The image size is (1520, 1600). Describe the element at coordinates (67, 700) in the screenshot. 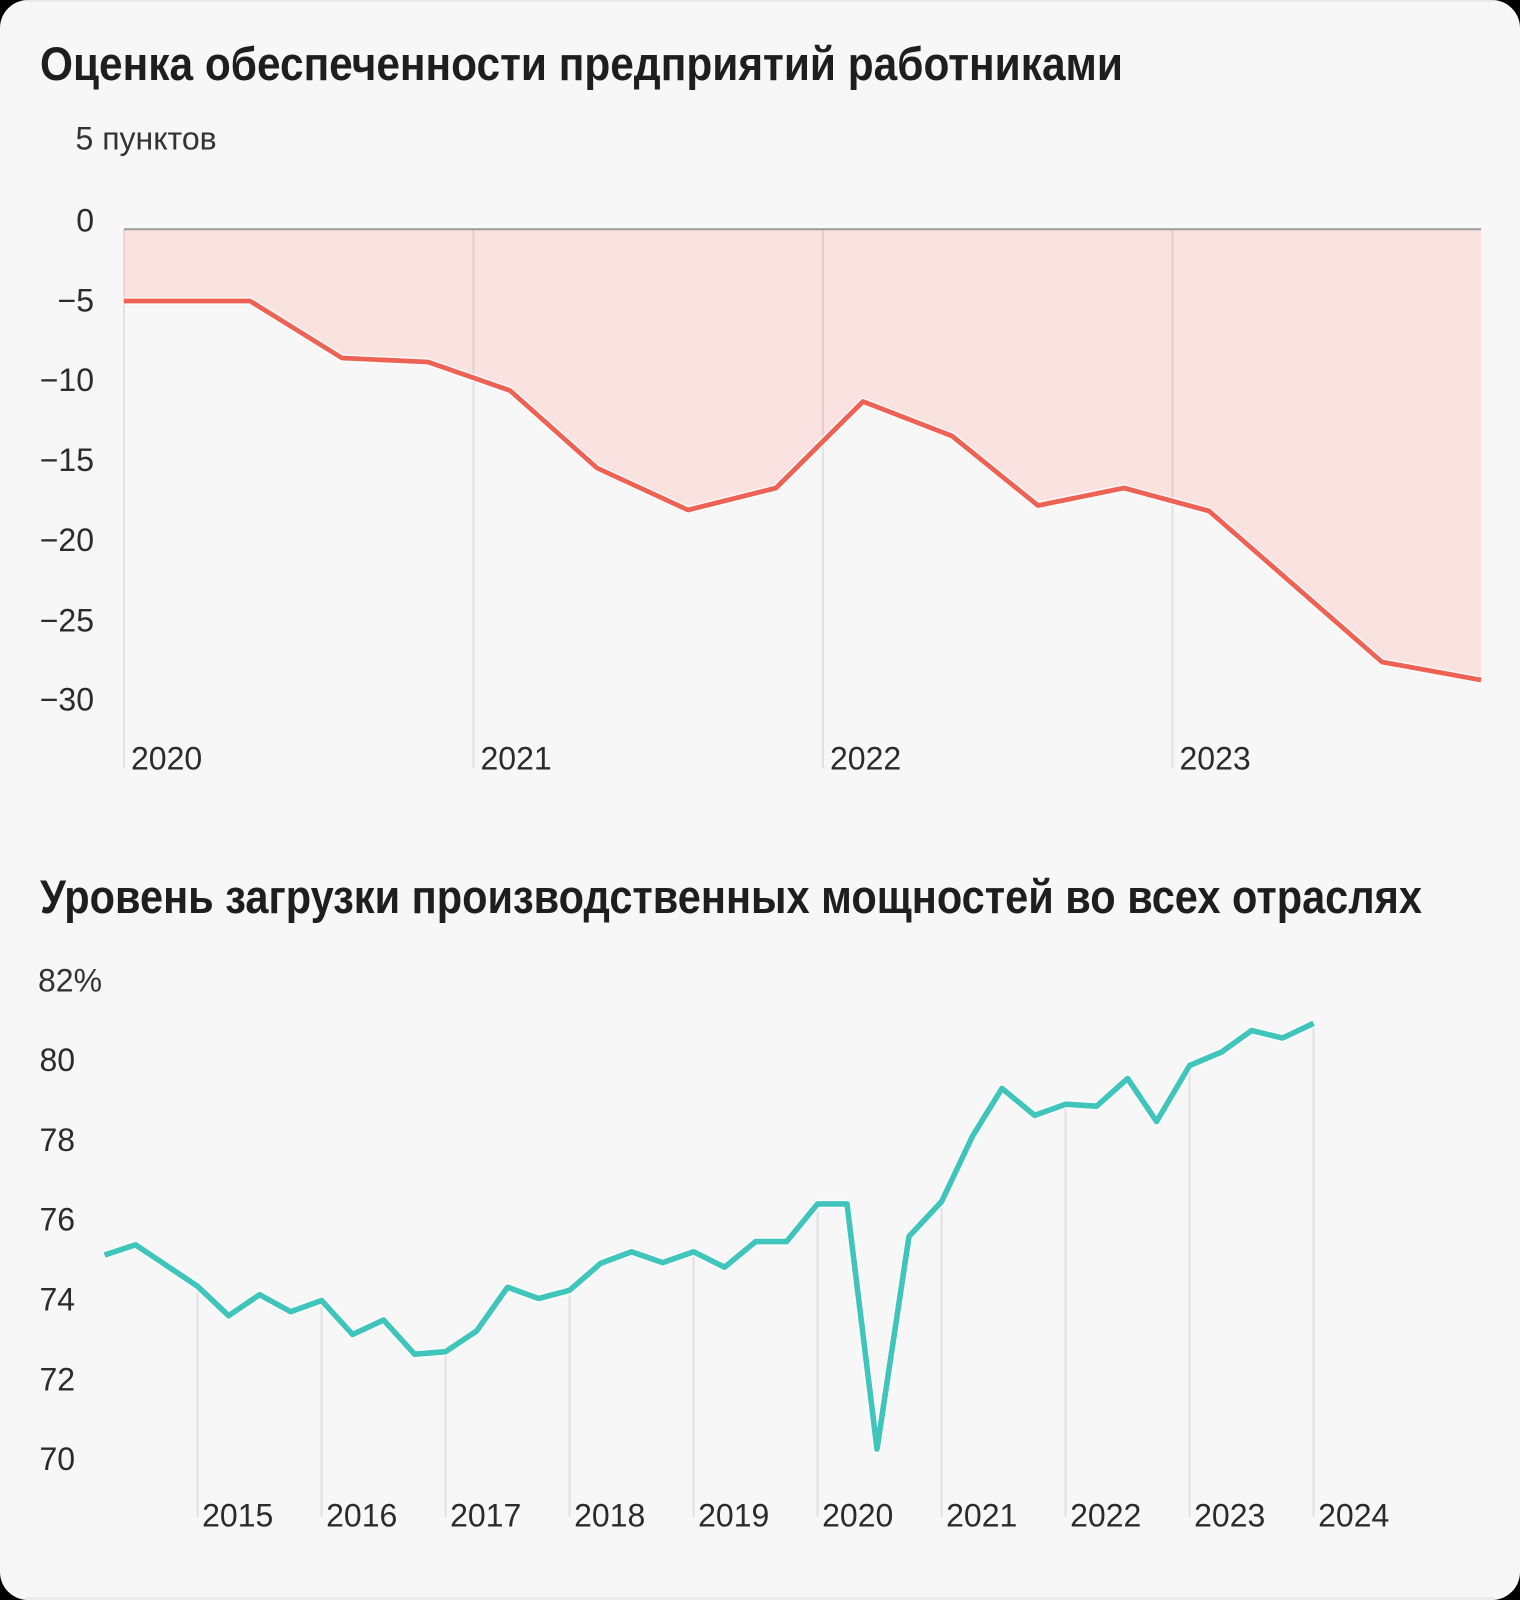

I see `svg-text: −30` at that location.